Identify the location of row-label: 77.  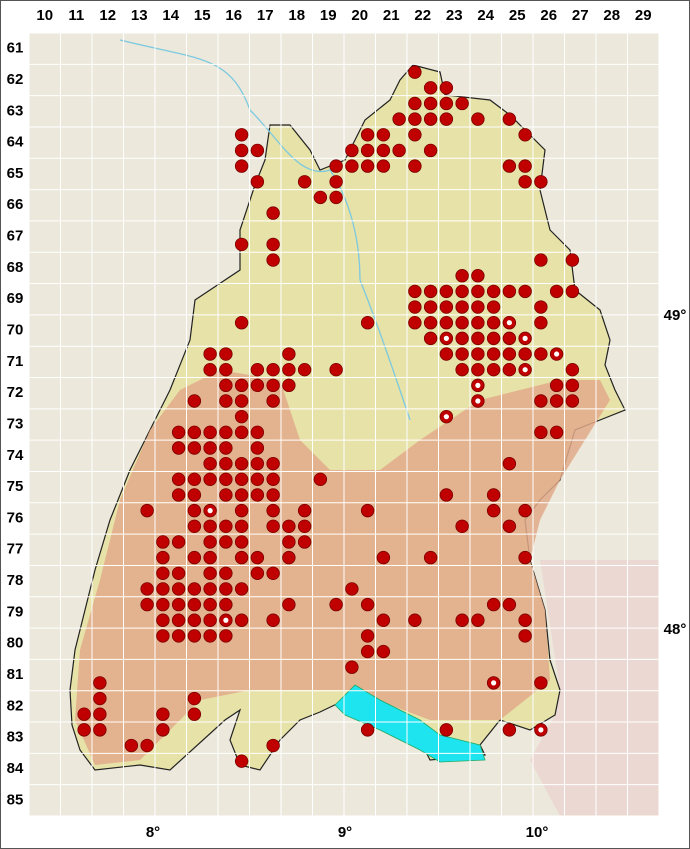
(15, 549).